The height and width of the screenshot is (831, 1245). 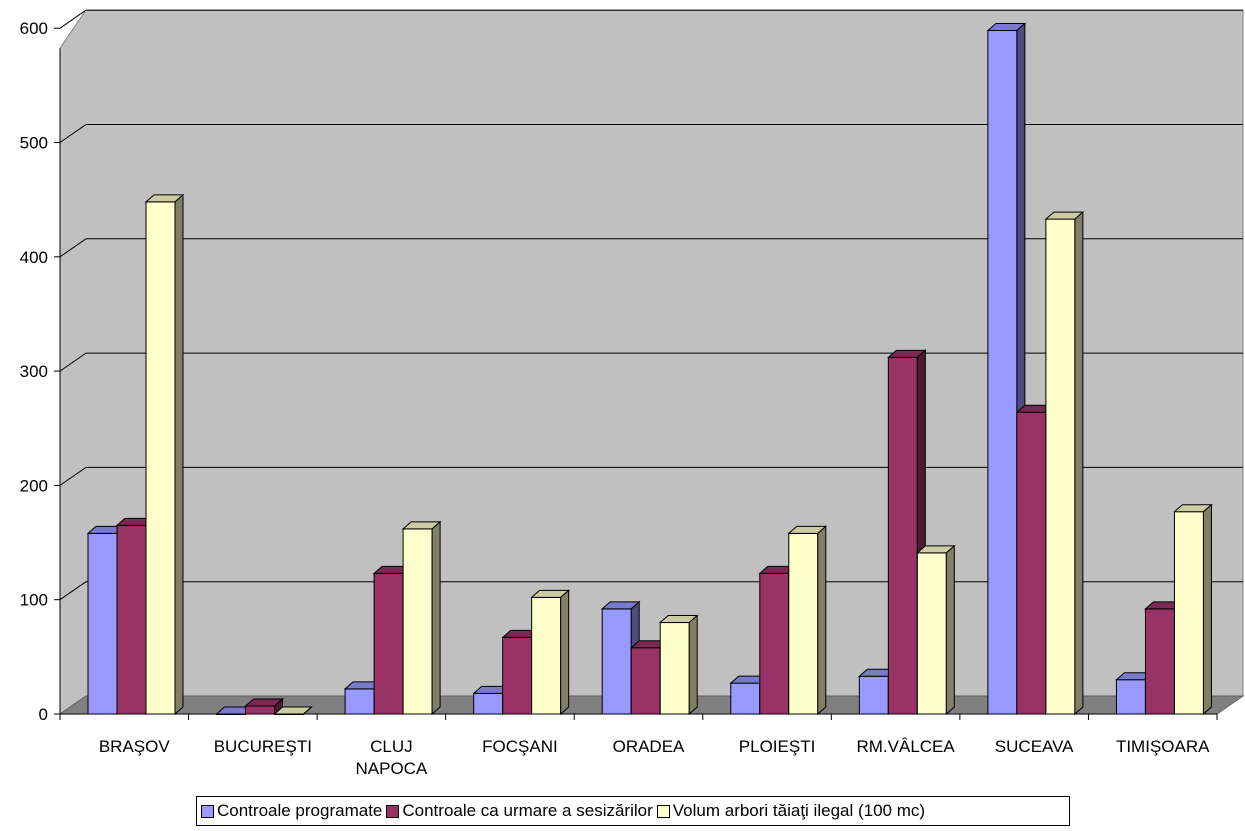 What do you see at coordinates (1163, 746) in the screenshot?
I see `x-tick-label: TIMIŞOARA` at bounding box center [1163, 746].